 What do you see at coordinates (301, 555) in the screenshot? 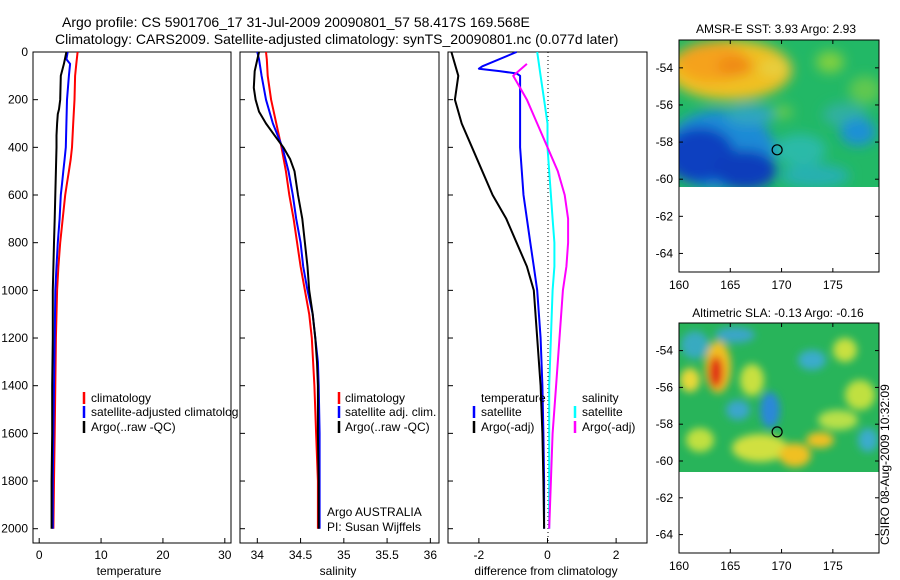
I see `x-tick-label: 34.5` at bounding box center [301, 555].